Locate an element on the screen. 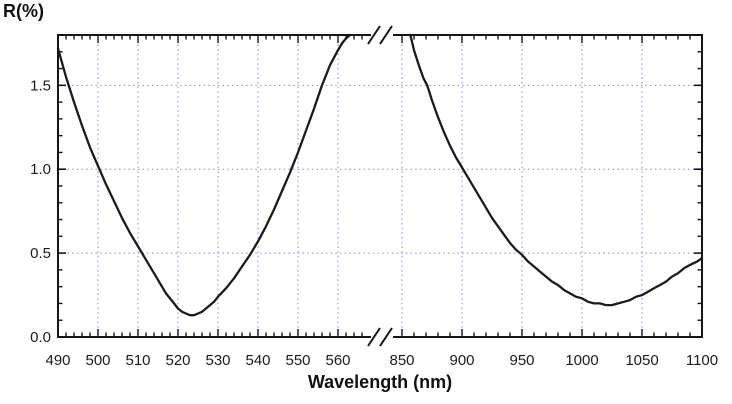 Image resolution: width=732 pixels, height=404 pixels. x-tick-label: 900 is located at coordinates (461, 360).